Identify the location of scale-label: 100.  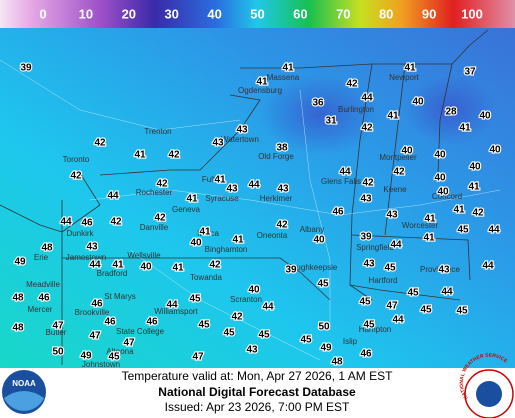
(472, 13).